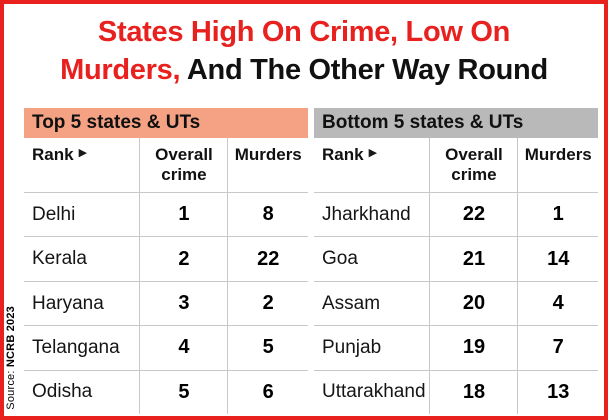 This screenshot has width=608, height=420. I want to click on source-credit: Source: NCRB 2023, so click(11, 358).